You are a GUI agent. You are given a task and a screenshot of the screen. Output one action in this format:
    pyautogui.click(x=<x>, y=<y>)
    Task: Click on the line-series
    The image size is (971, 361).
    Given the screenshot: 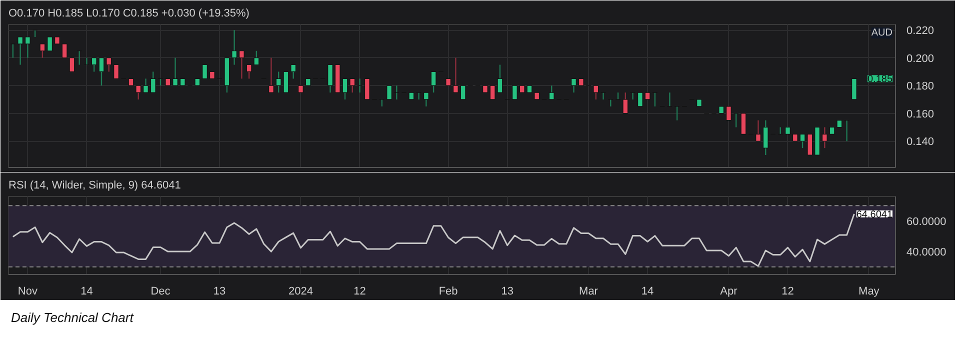 What is the action you would take?
    pyautogui.click(x=433, y=240)
    